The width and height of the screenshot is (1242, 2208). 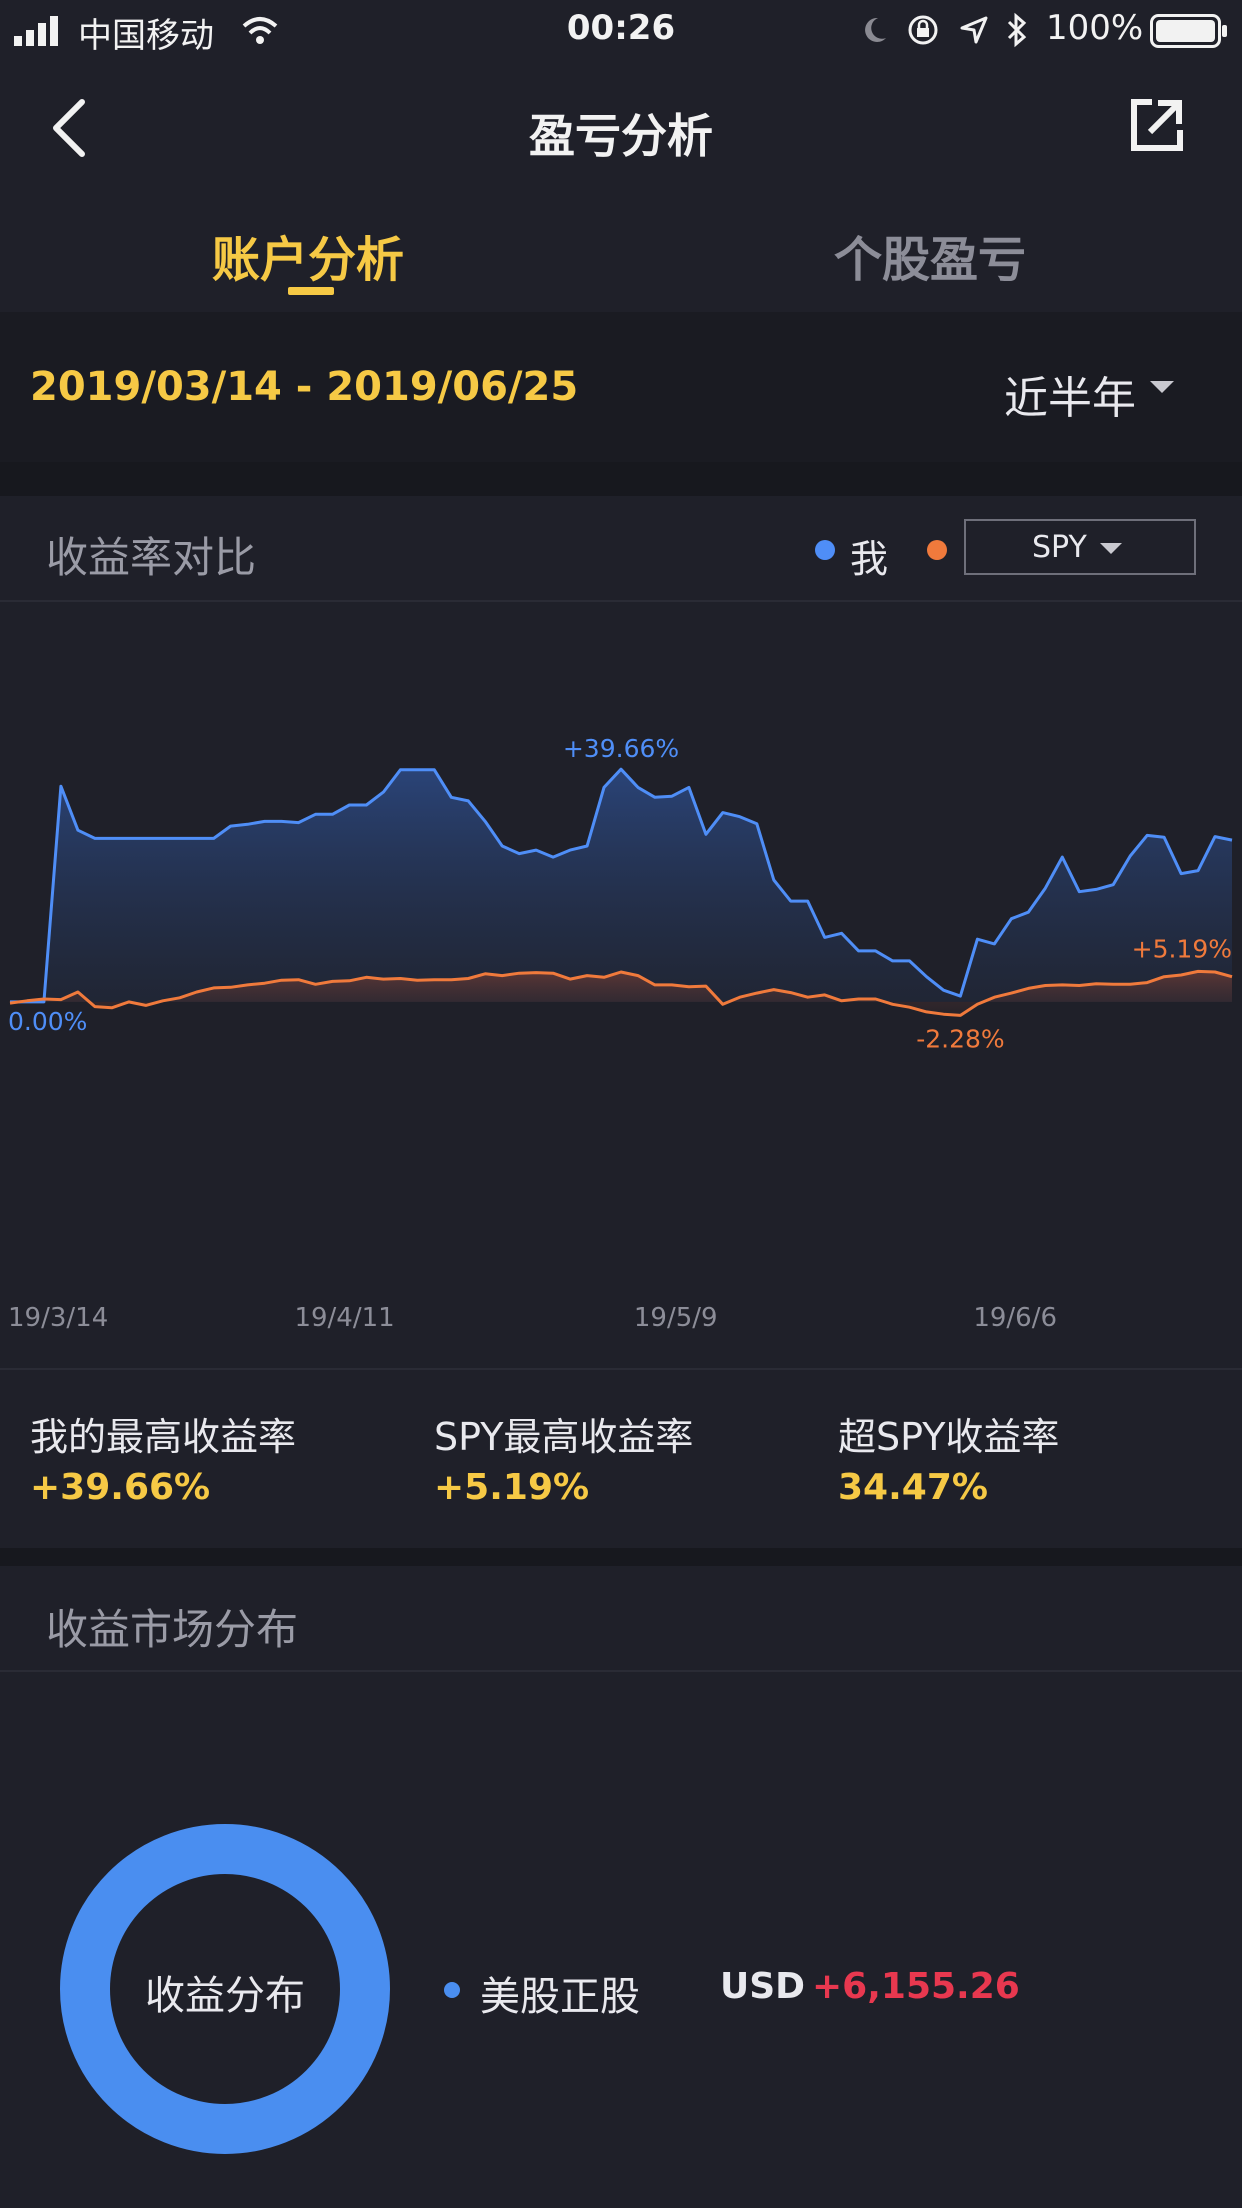 What do you see at coordinates (676, 1318) in the screenshot?
I see `x-tick-label: 19/5/9` at bounding box center [676, 1318].